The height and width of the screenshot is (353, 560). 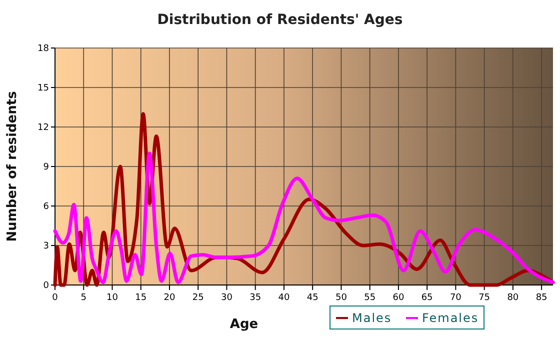 I want to click on x-tick-label: 60, so click(x=398, y=298).